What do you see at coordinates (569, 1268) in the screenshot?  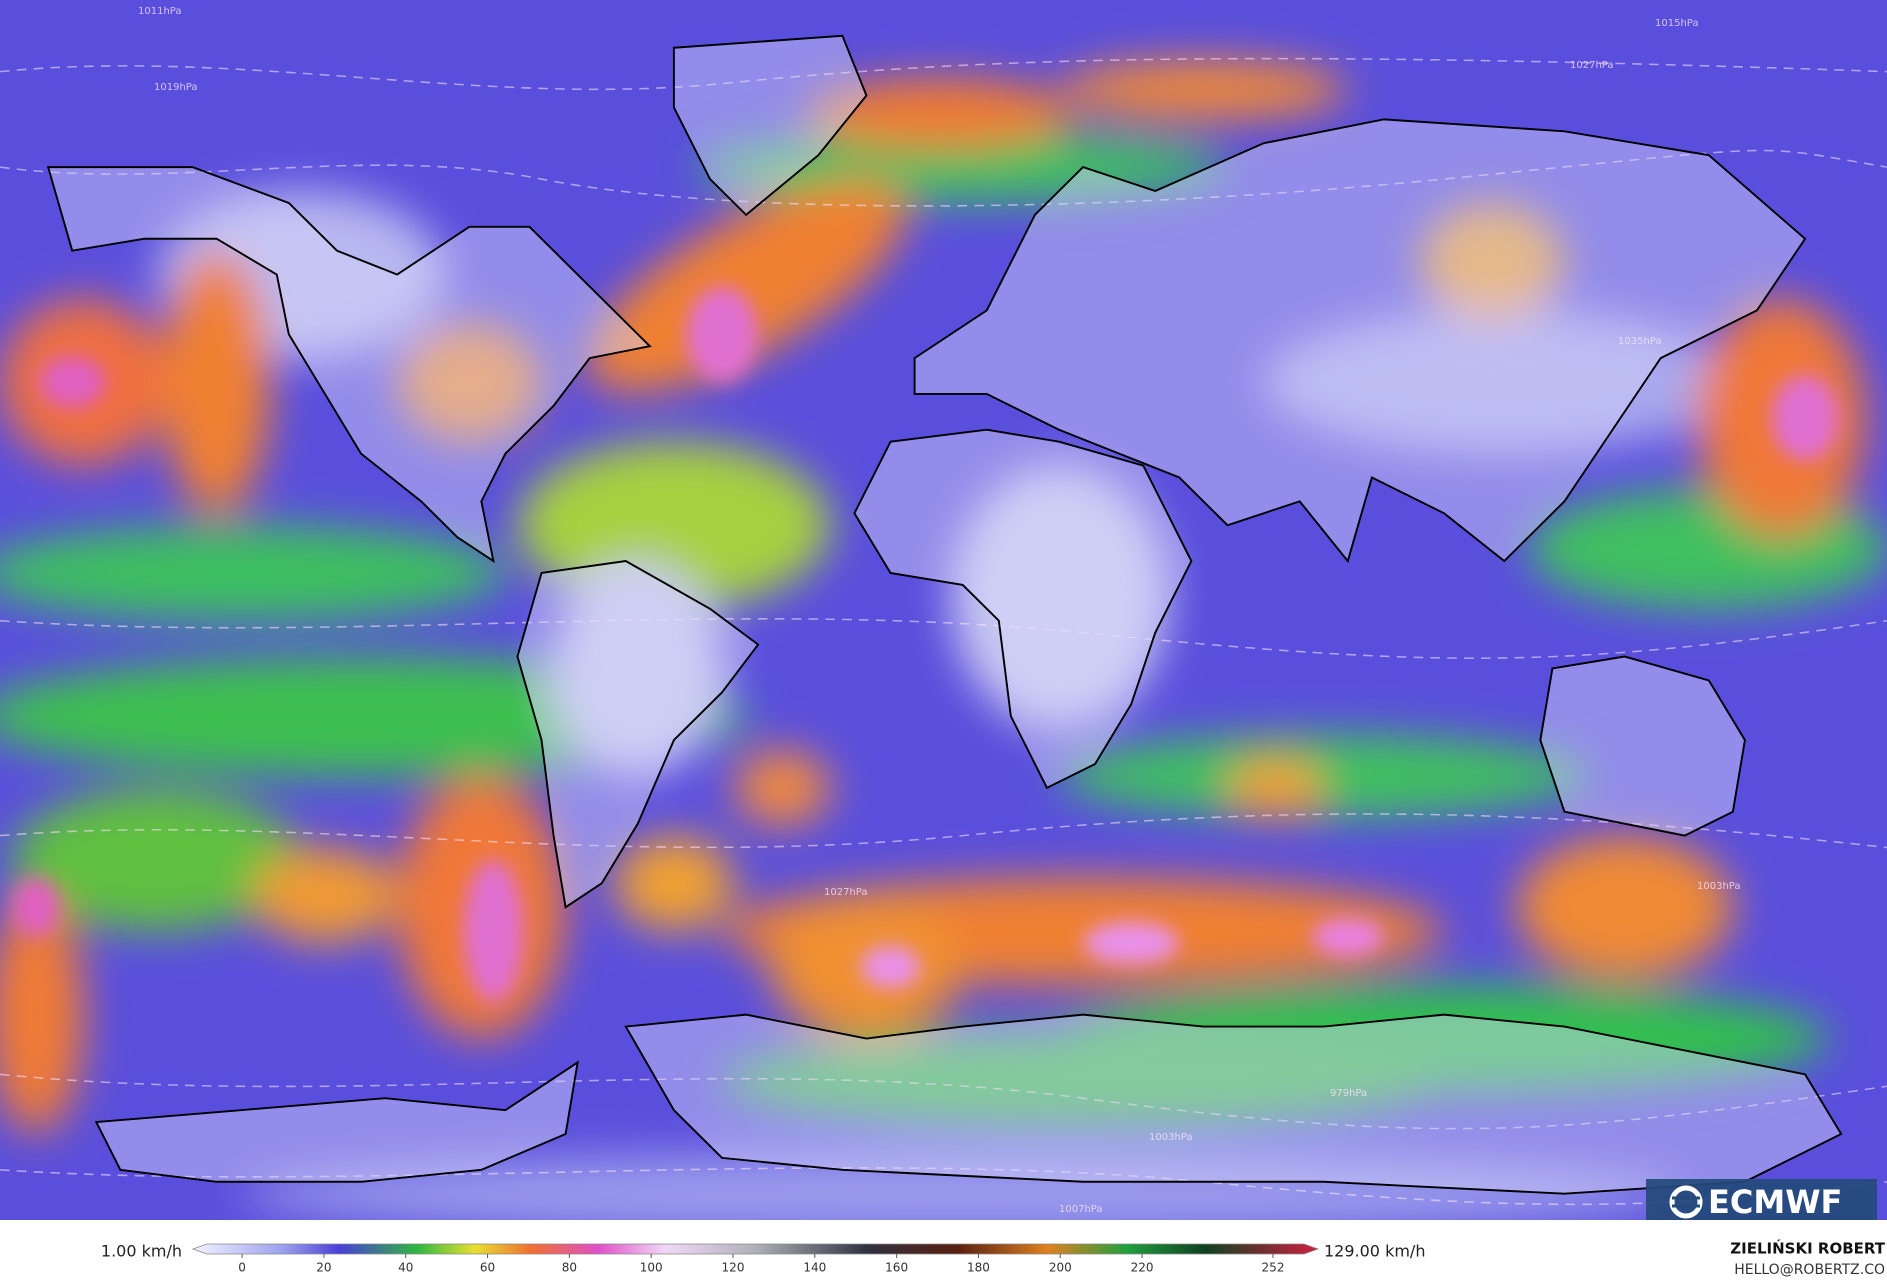 I see `colorbar-tick-label: 80` at bounding box center [569, 1268].